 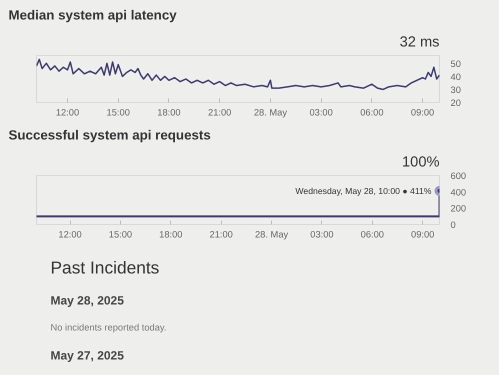 I want to click on y-tick-label: 40, so click(x=455, y=77).